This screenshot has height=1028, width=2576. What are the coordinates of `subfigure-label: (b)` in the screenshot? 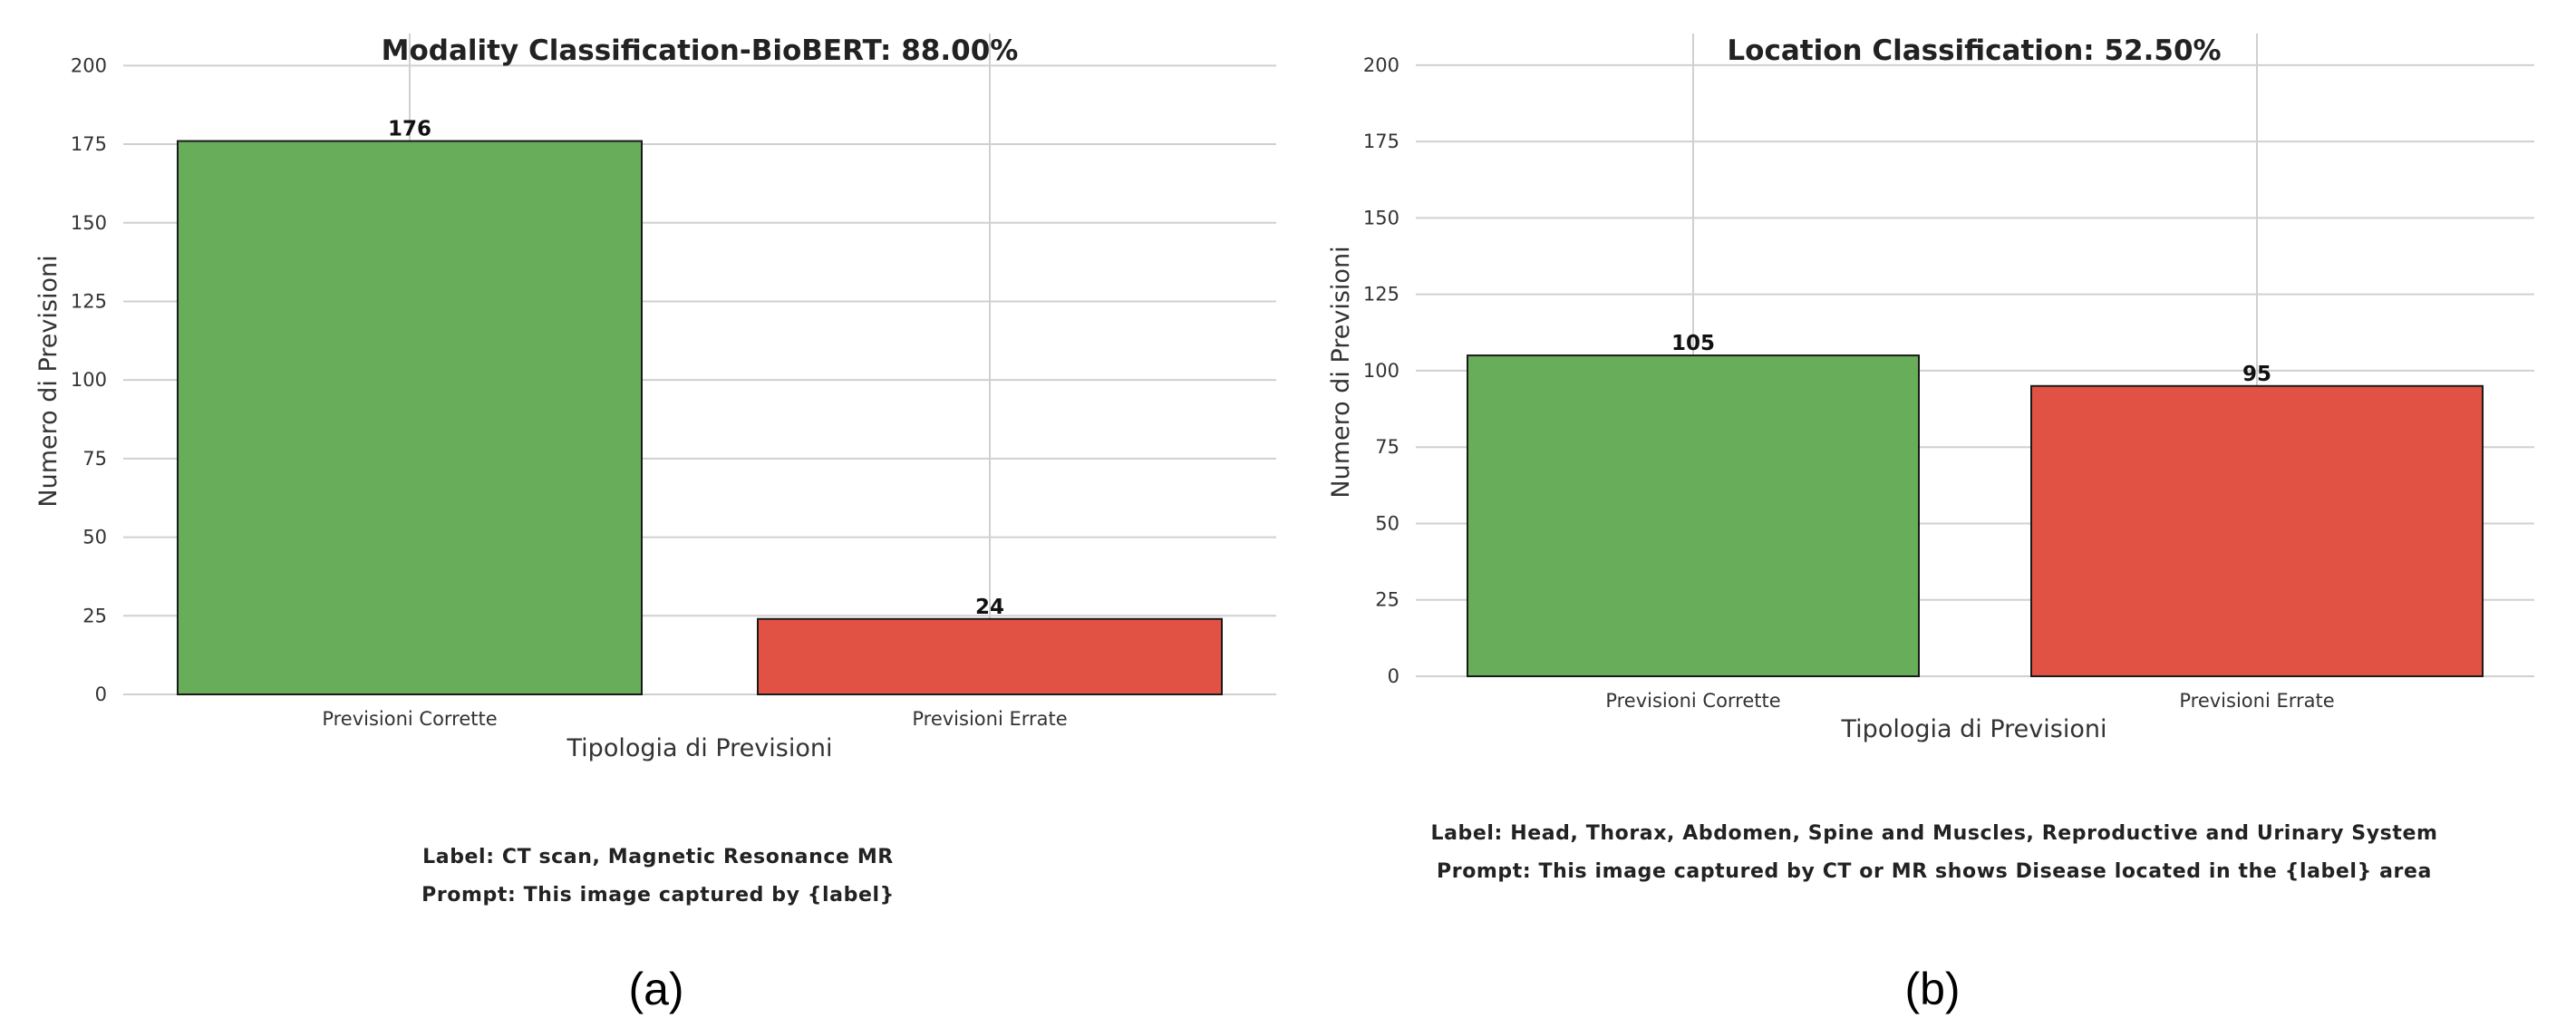 It's located at (1932, 989).